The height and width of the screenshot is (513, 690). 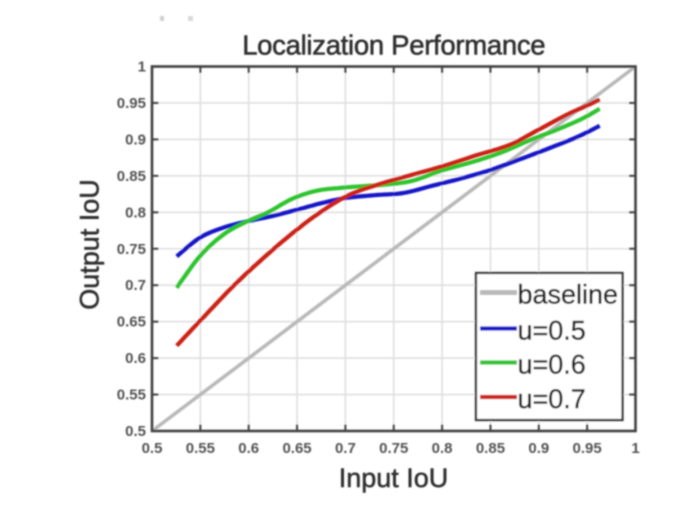 What do you see at coordinates (393, 45) in the screenshot?
I see `svg-text: Localization Performance` at bounding box center [393, 45].